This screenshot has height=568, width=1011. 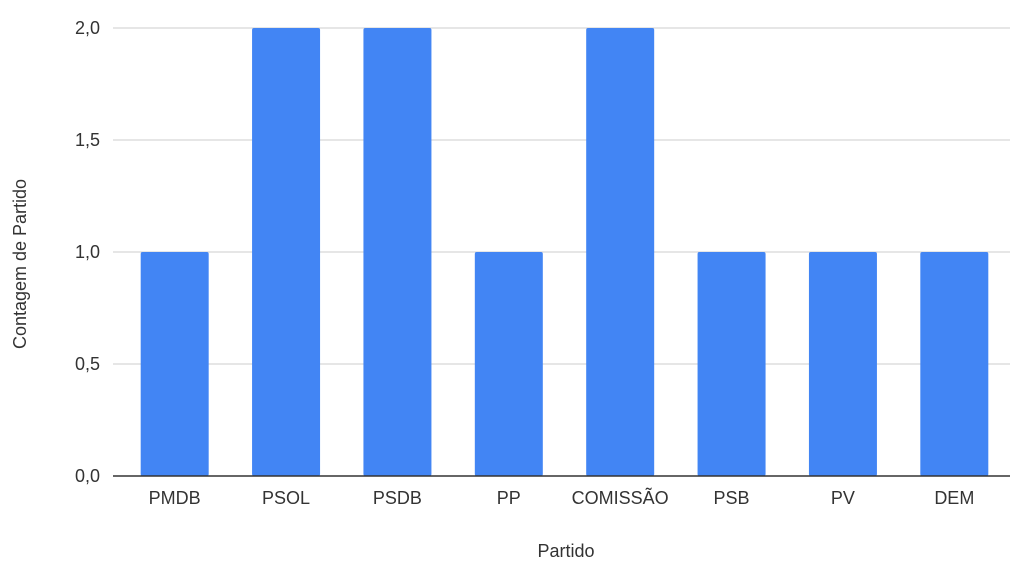 I want to click on x-tick-label: PSB, so click(x=732, y=498).